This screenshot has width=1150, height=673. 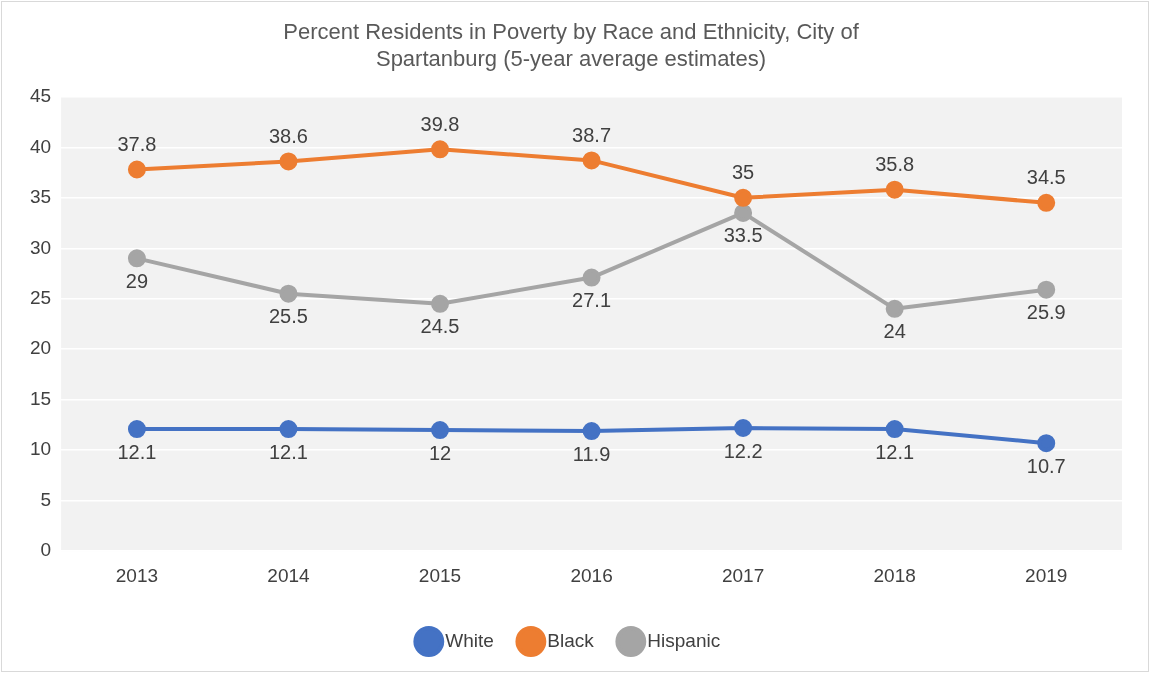 I want to click on data-label: 24, so click(x=894, y=331).